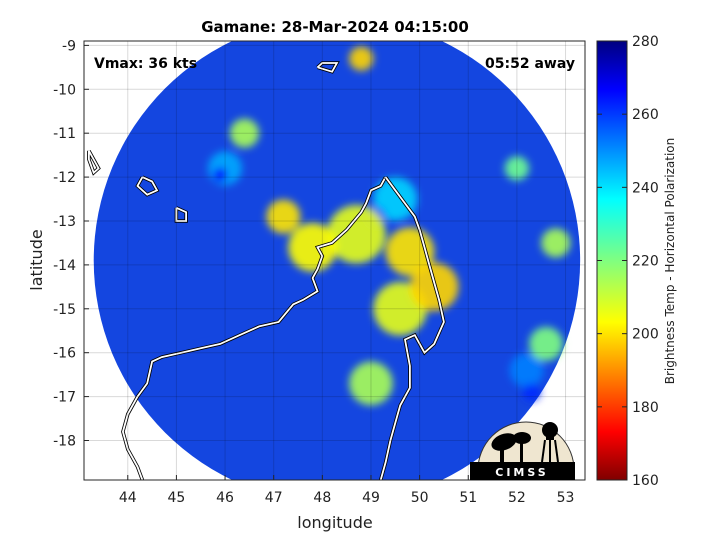 This screenshot has height=540, width=720. Describe the element at coordinates (274, 498) in the screenshot. I see `x-tick-label-3: 47` at that location.